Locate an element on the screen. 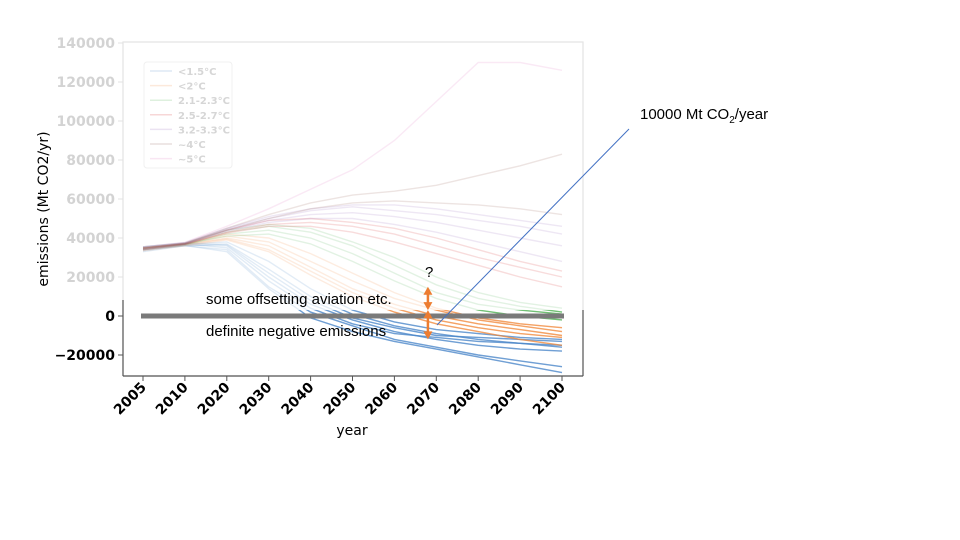  y-tick-label: 120000 is located at coordinates (86, 83).